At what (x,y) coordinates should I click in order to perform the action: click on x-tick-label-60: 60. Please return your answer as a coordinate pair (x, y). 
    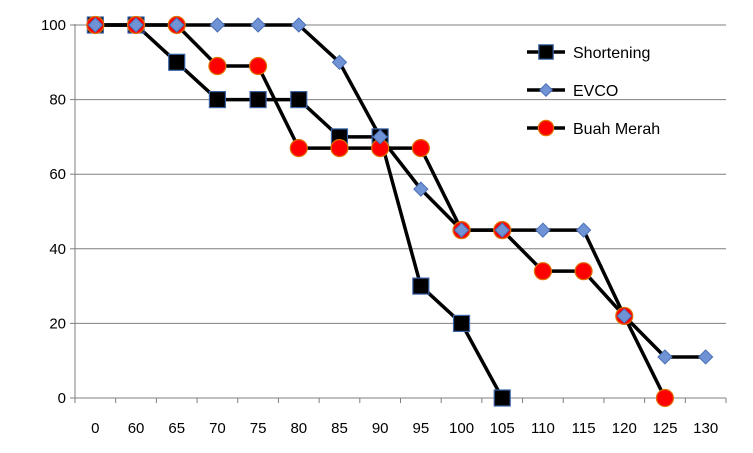
    Looking at the image, I should click on (136, 428).